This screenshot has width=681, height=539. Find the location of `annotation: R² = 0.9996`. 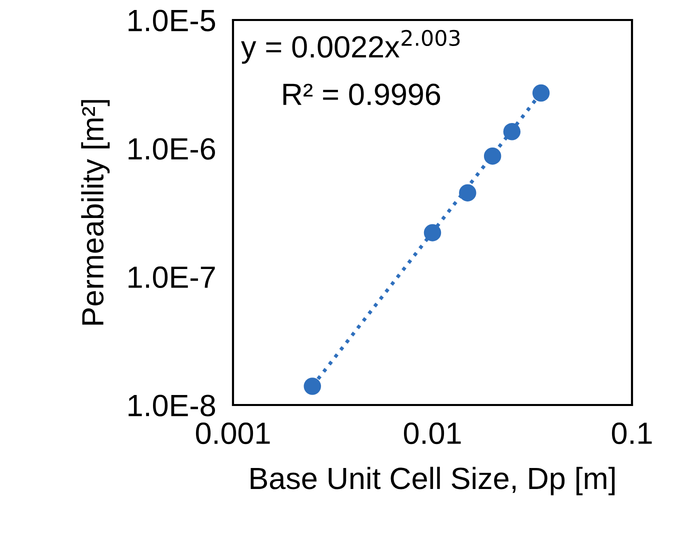

annotation: R² = 0.9996 is located at coordinates (361, 95).